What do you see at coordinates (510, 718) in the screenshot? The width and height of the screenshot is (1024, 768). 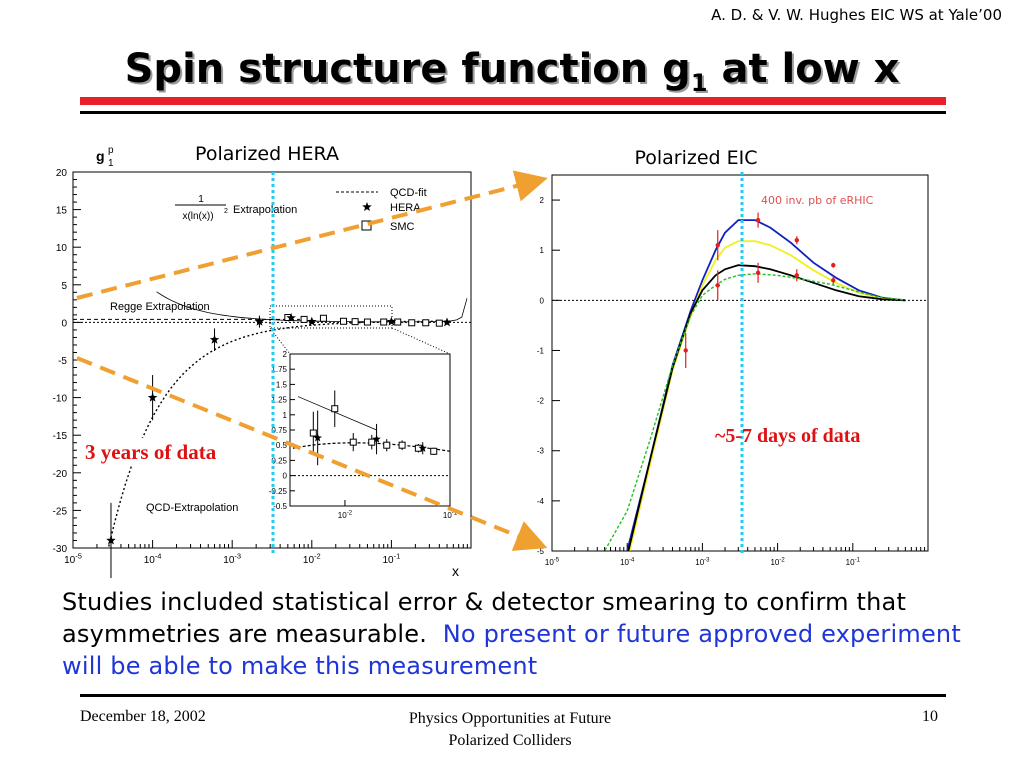 I see `footer-title-line1: Physics Opportunities at Future` at bounding box center [510, 718].